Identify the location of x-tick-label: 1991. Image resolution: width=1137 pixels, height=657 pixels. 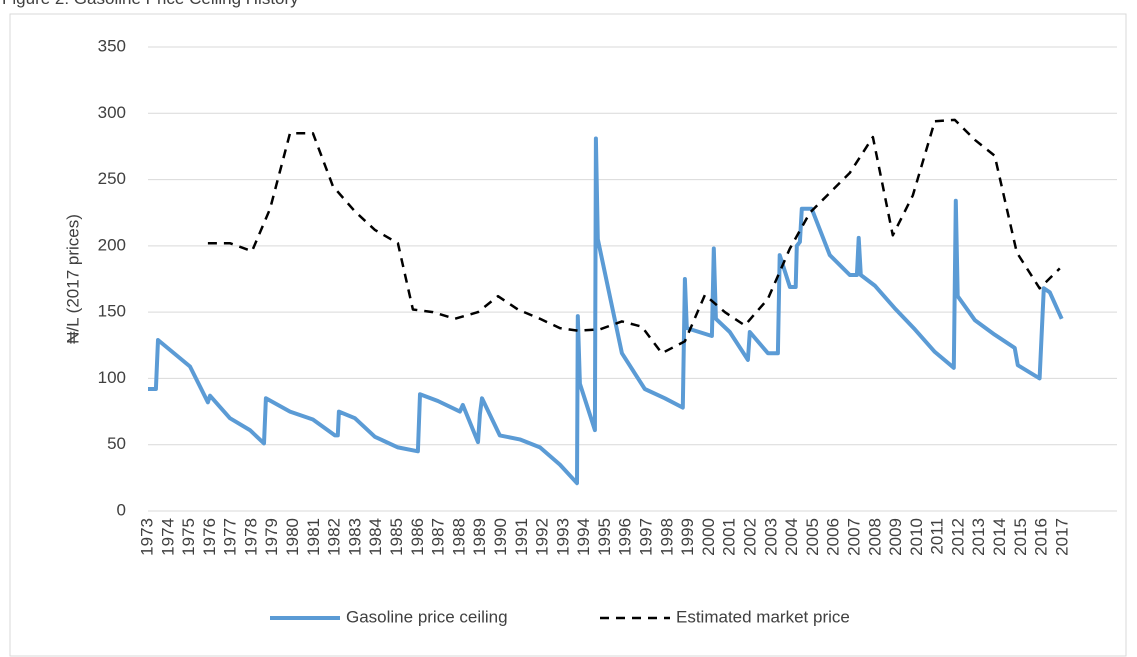
(521, 537).